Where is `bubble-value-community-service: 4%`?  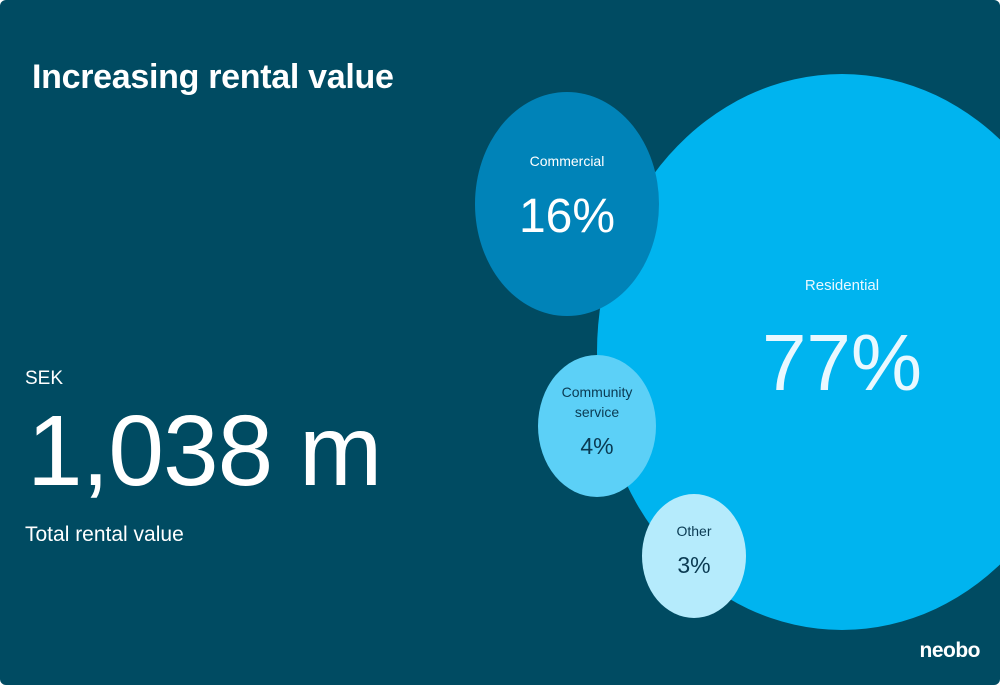
bubble-value-community-service: 4% is located at coordinates (596, 446).